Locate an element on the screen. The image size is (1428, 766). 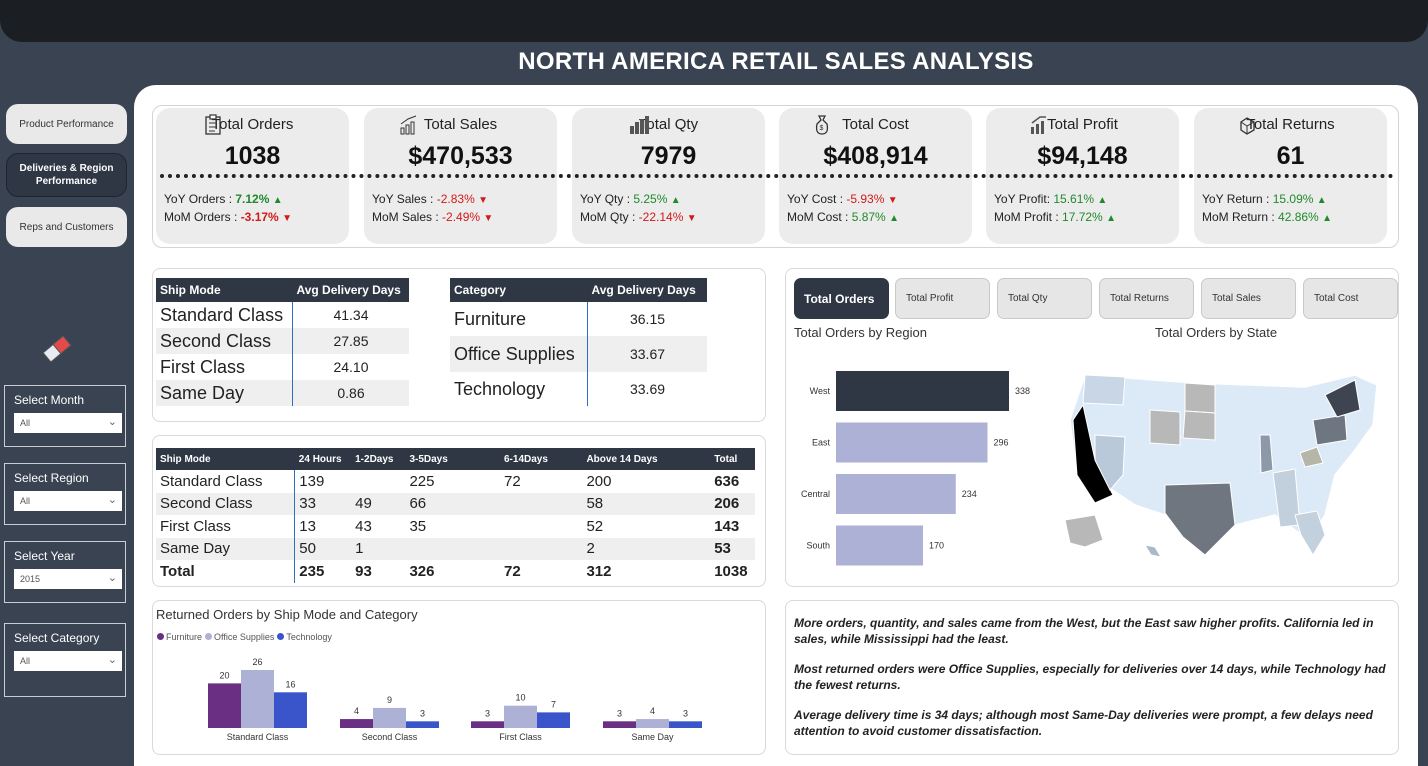
kpi-value: 61 is located at coordinates (1290, 156).